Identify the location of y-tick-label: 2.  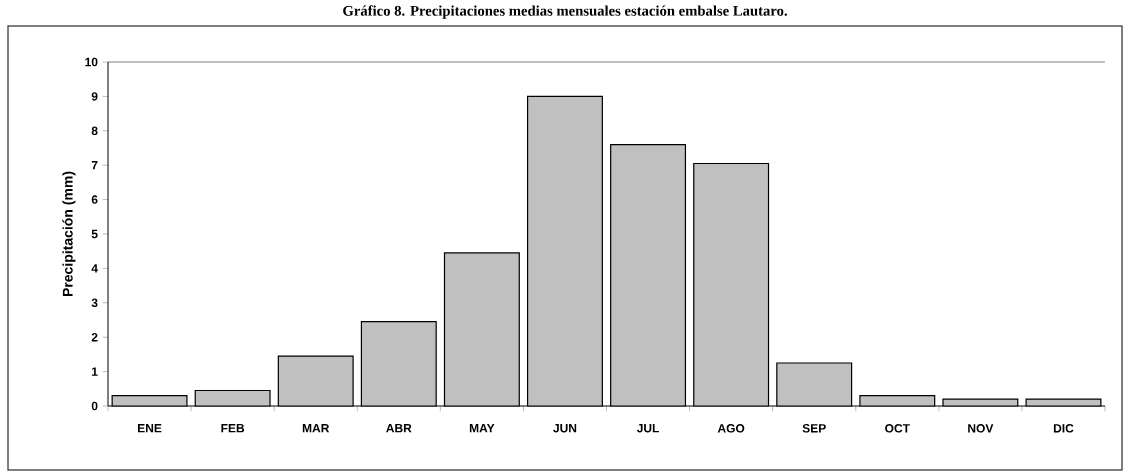
(94, 337).